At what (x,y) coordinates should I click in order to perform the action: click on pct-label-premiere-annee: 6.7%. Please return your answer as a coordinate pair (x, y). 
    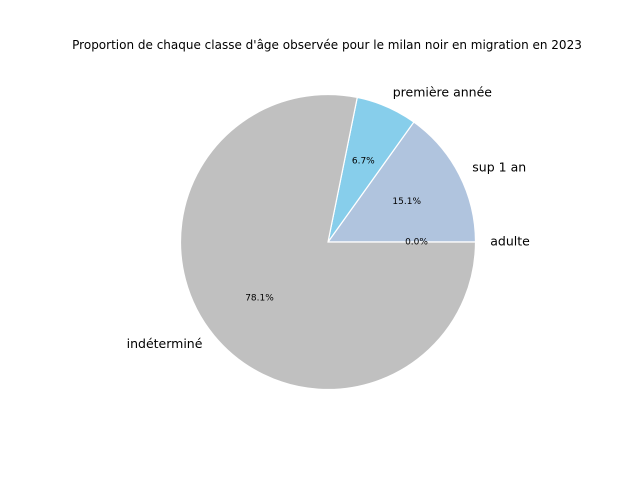
    Looking at the image, I should click on (363, 161).